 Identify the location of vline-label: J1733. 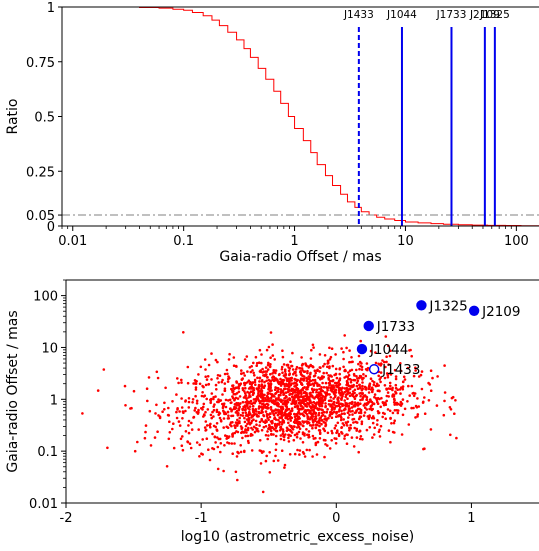
(451, 15).